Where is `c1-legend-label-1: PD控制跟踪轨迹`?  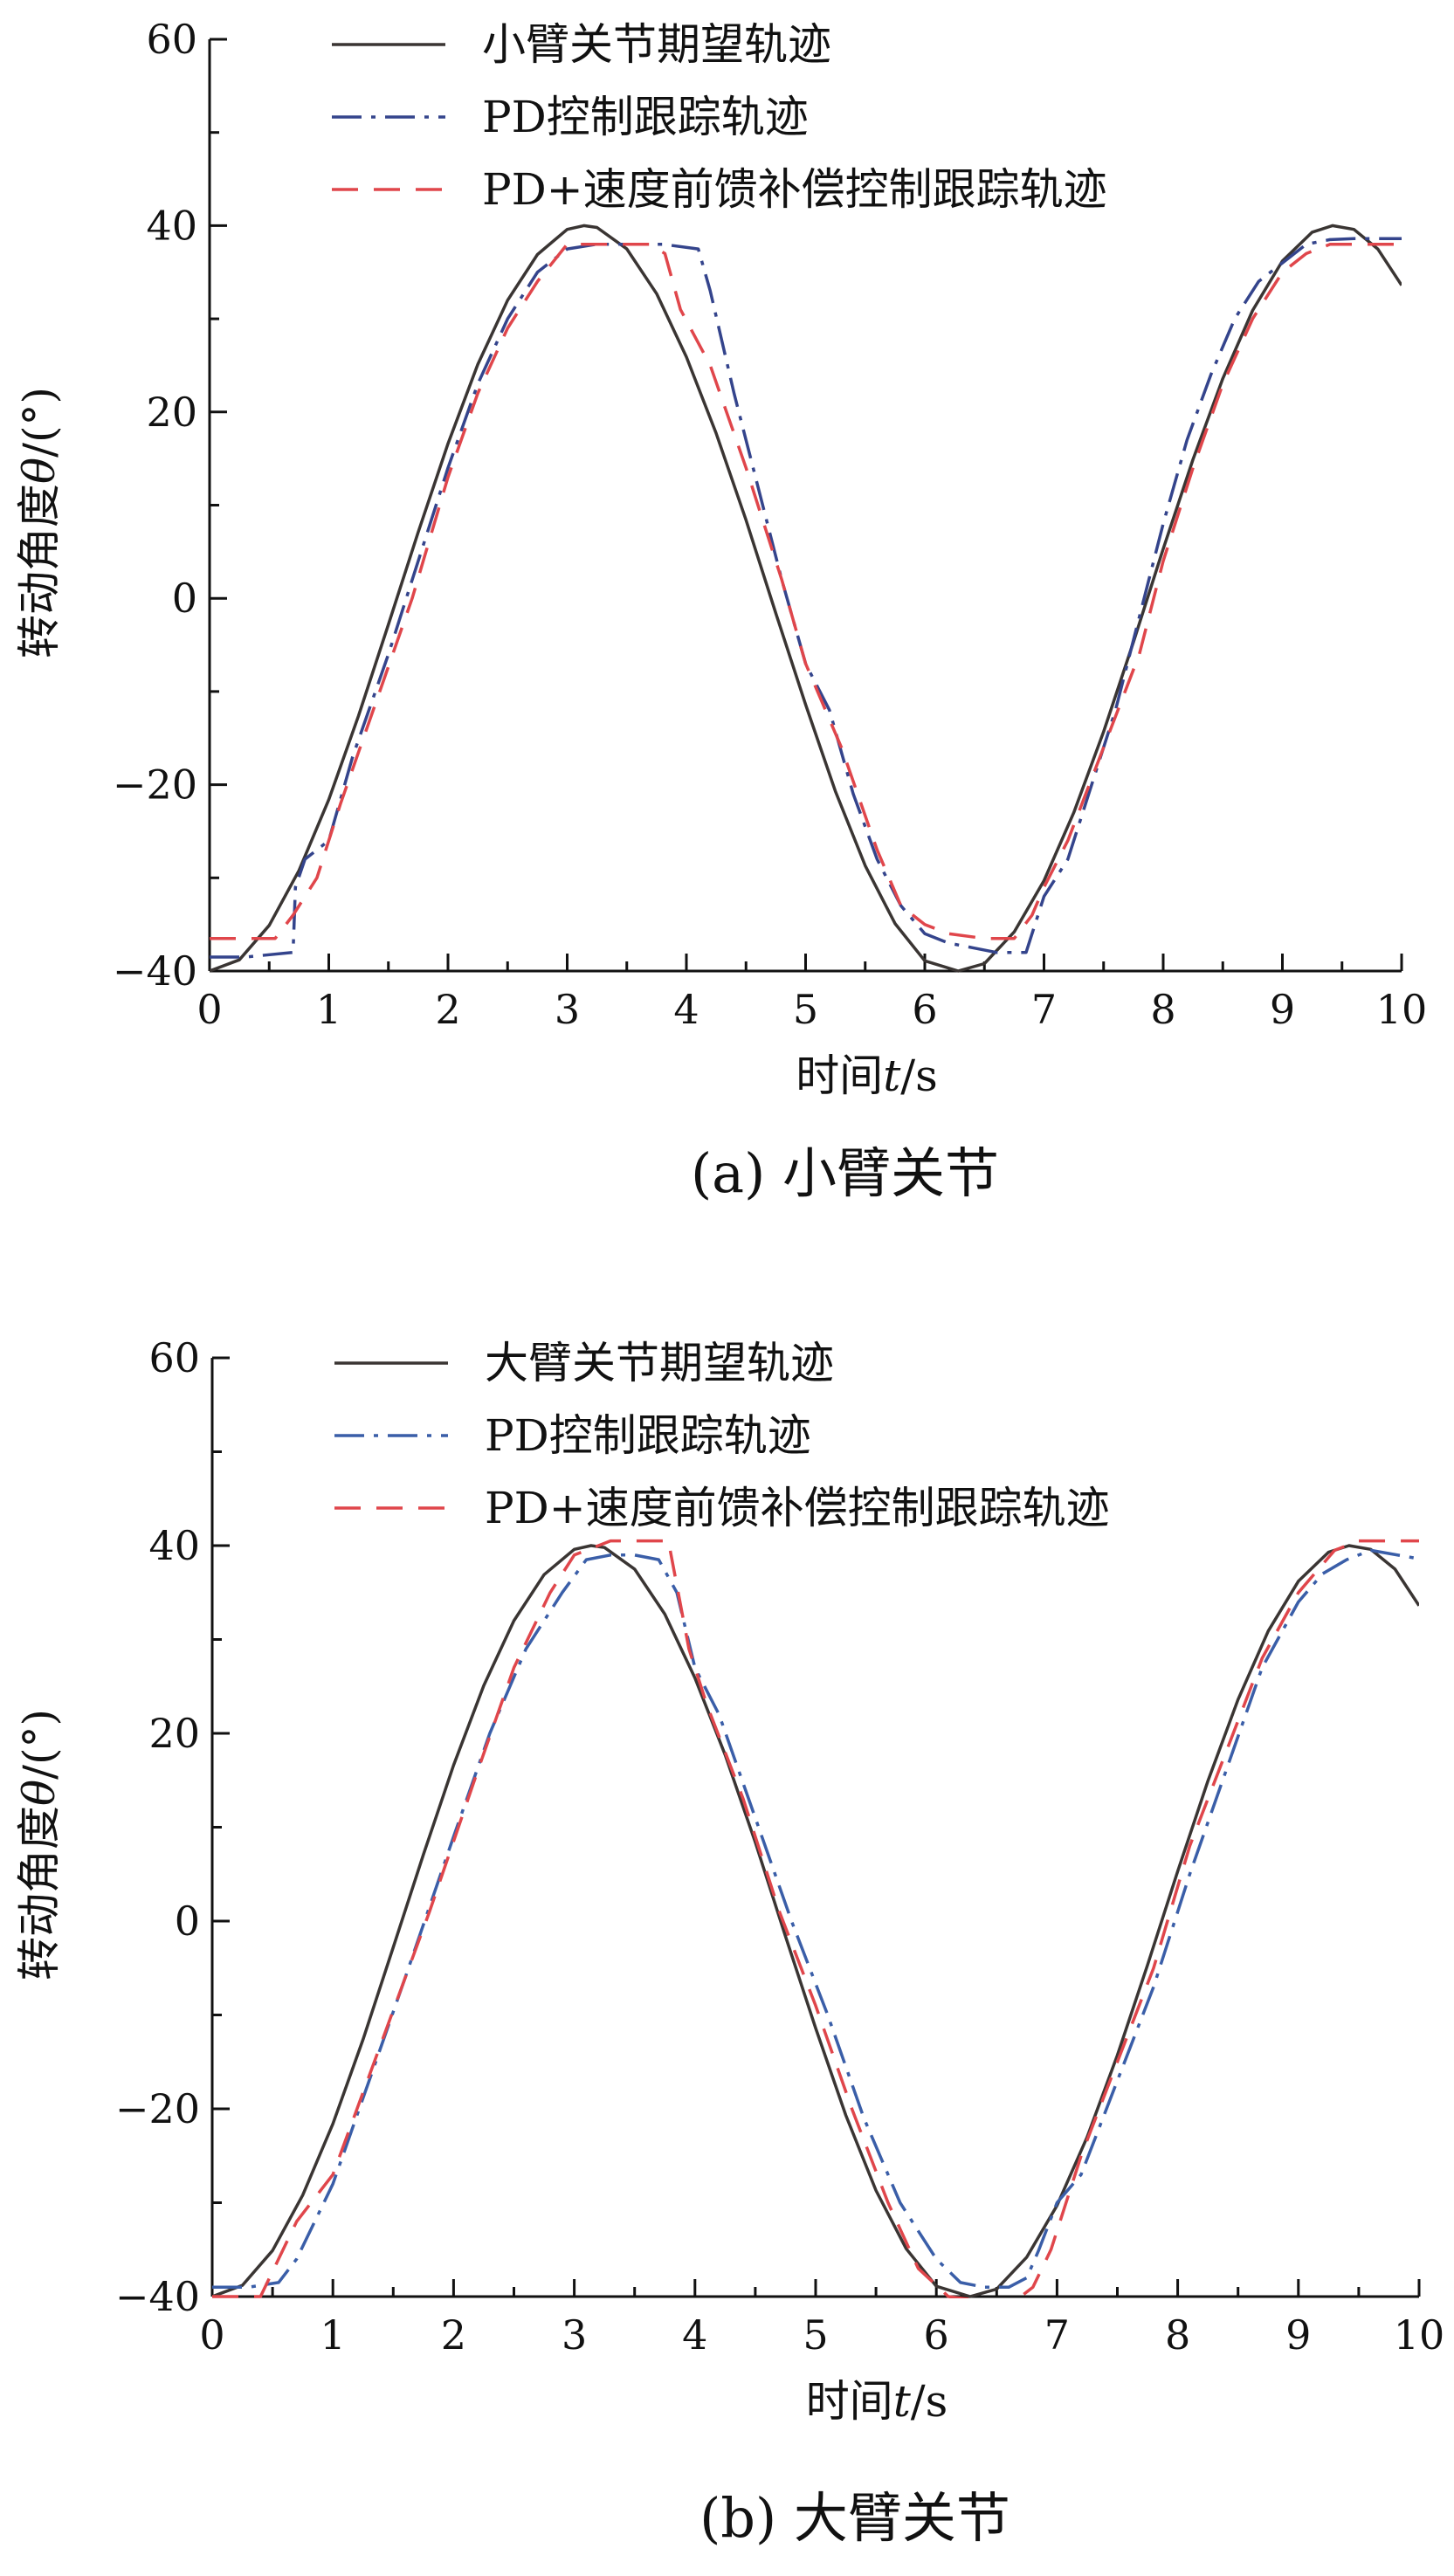 c1-legend-label-1: PD控制跟踪轨迹 is located at coordinates (648, 1435).